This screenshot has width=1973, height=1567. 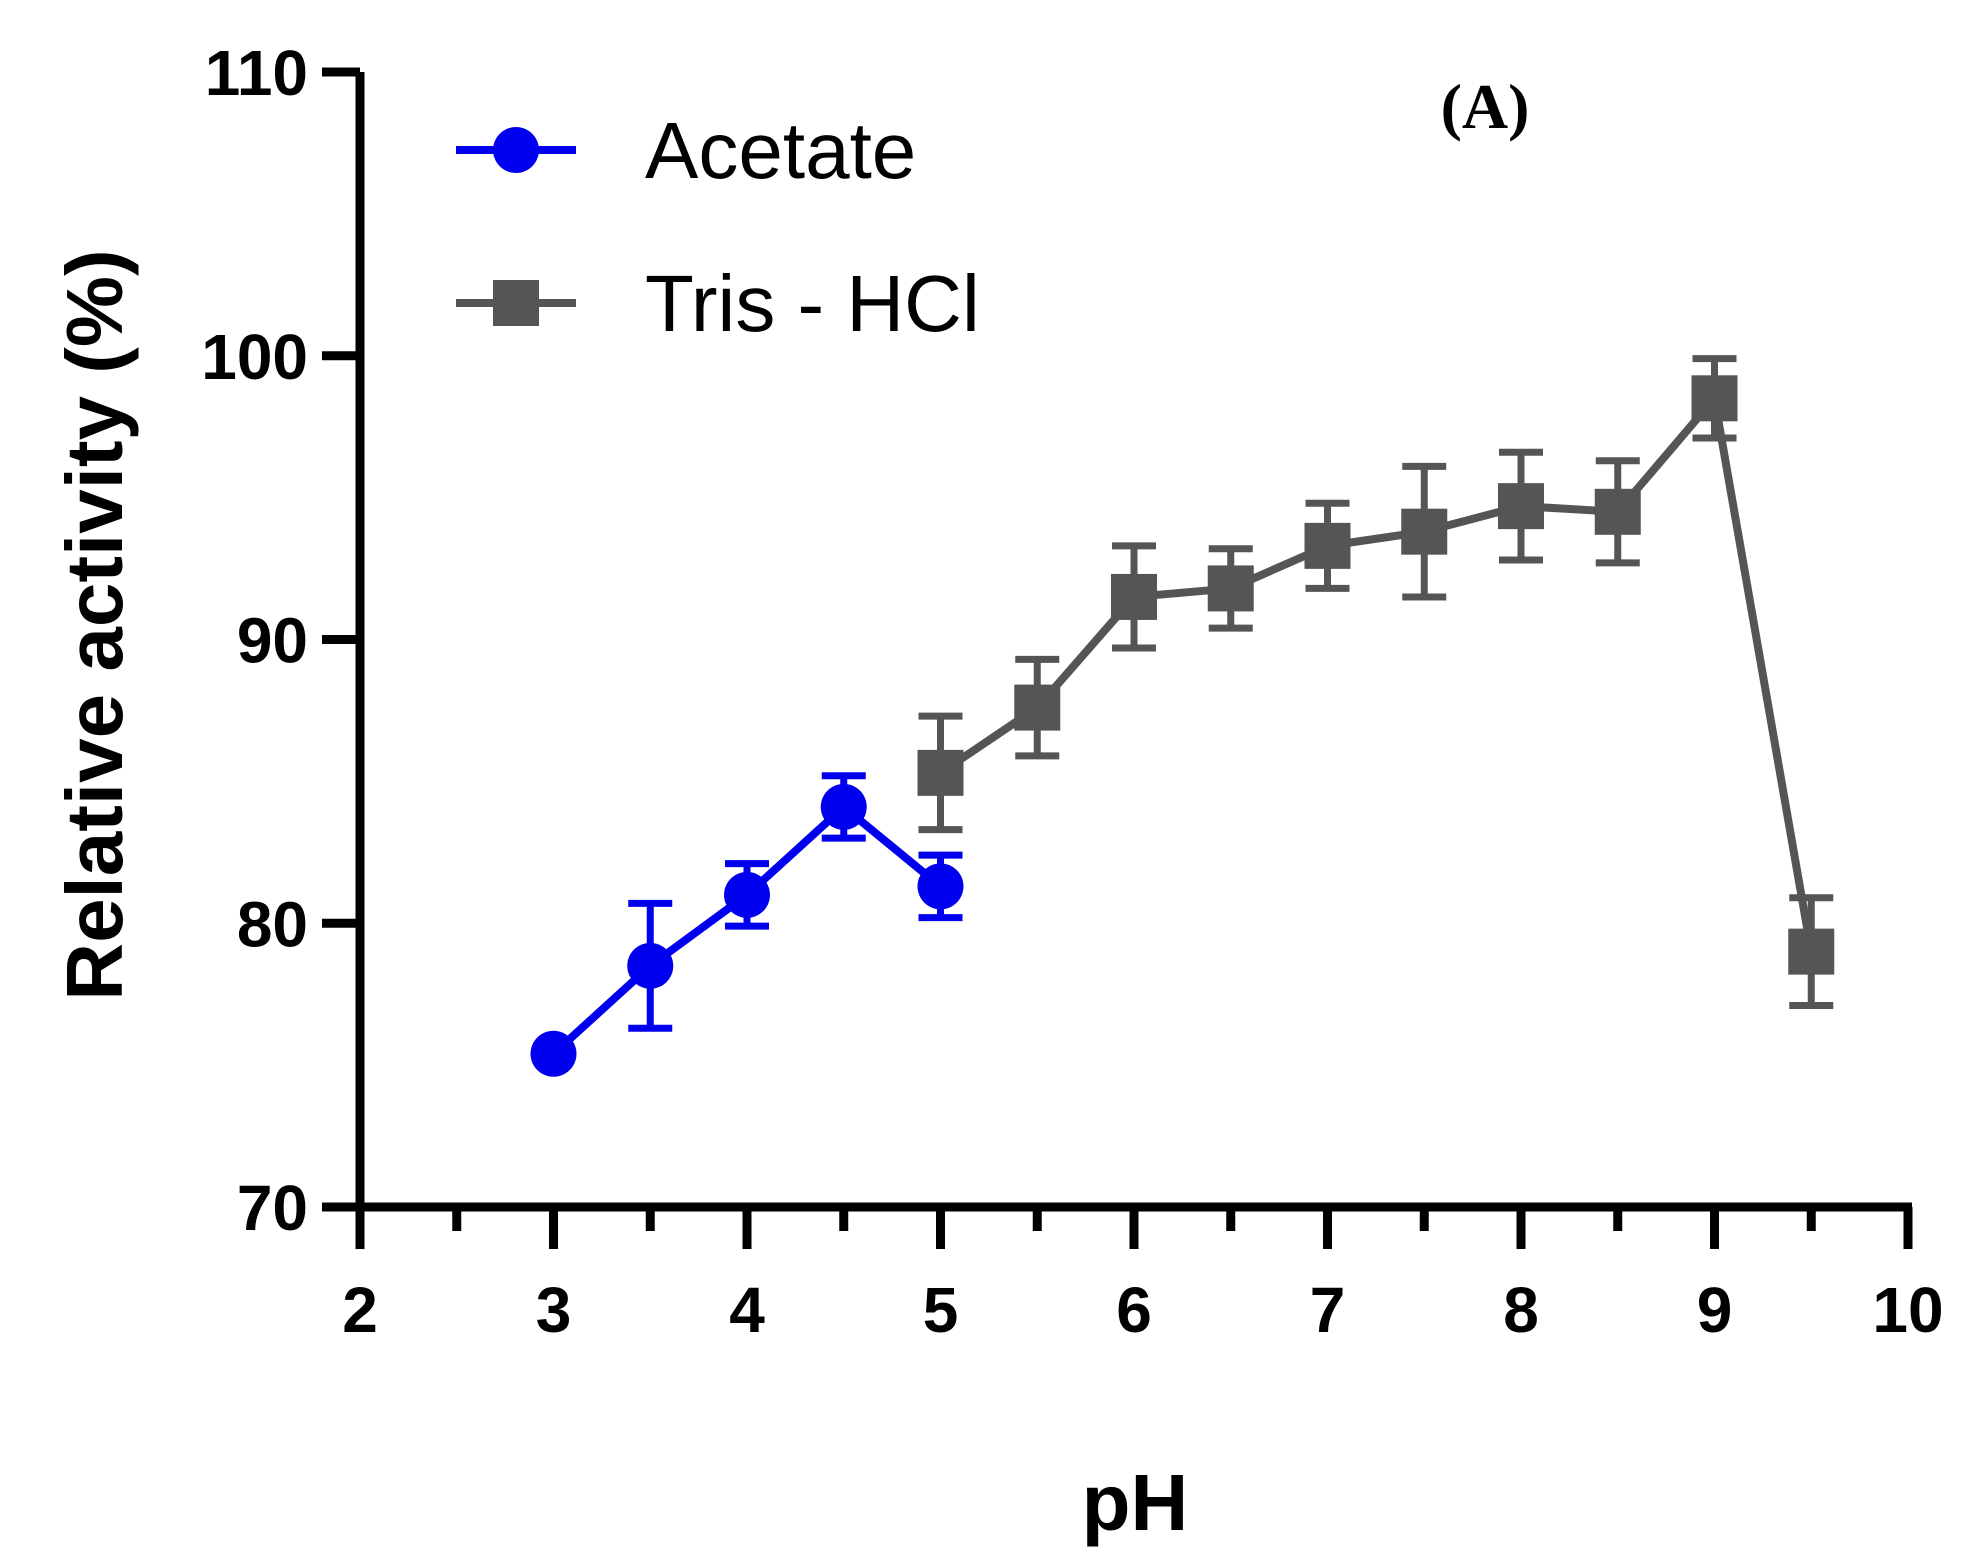 I want to click on series-line, so click(x=747, y=929).